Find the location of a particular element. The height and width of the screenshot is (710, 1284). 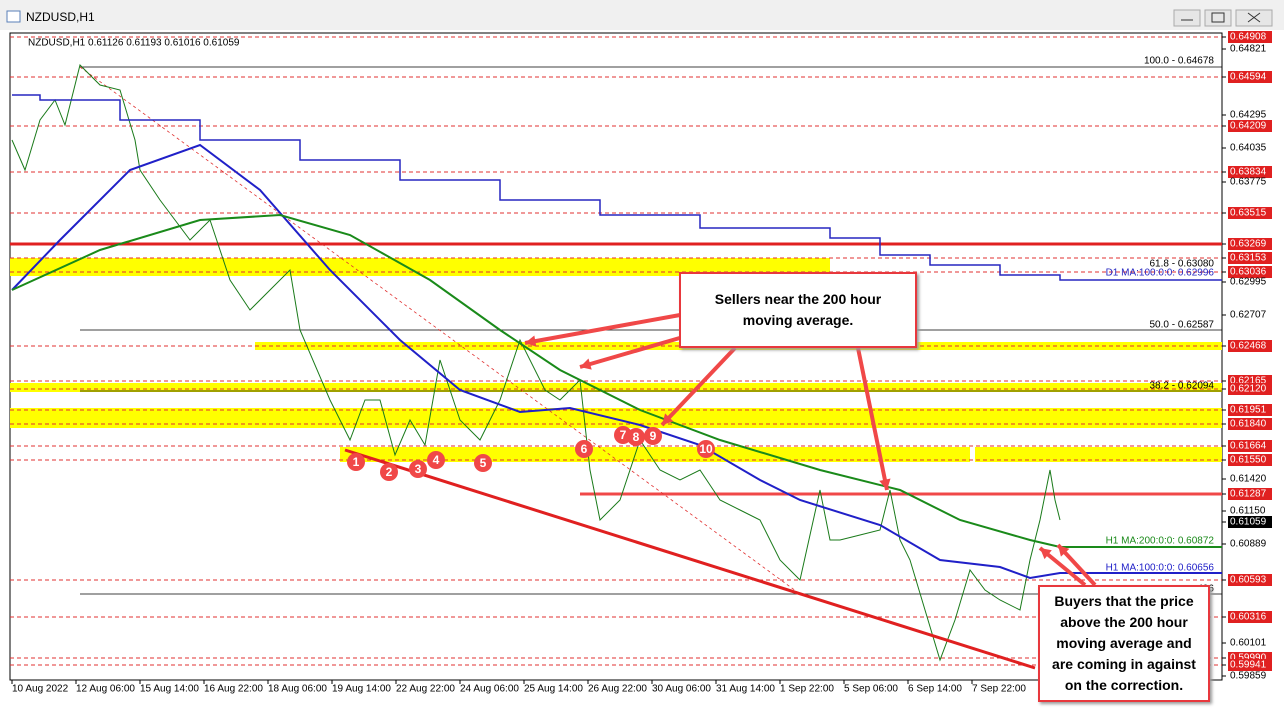

time-label: 1 Sep 22:00 is located at coordinates (807, 689).